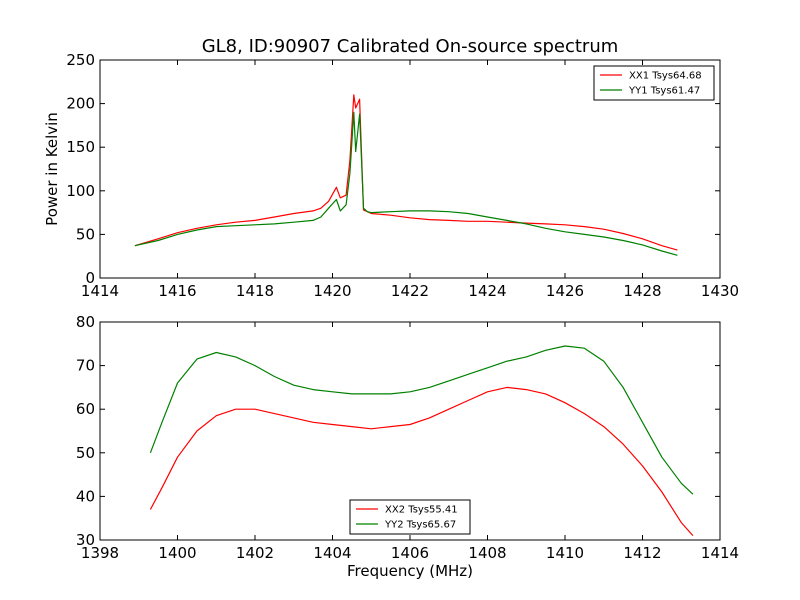 Image resolution: width=800 pixels, height=600 pixels. I want to click on bottom-x-tick-label: 1408, so click(487, 553).